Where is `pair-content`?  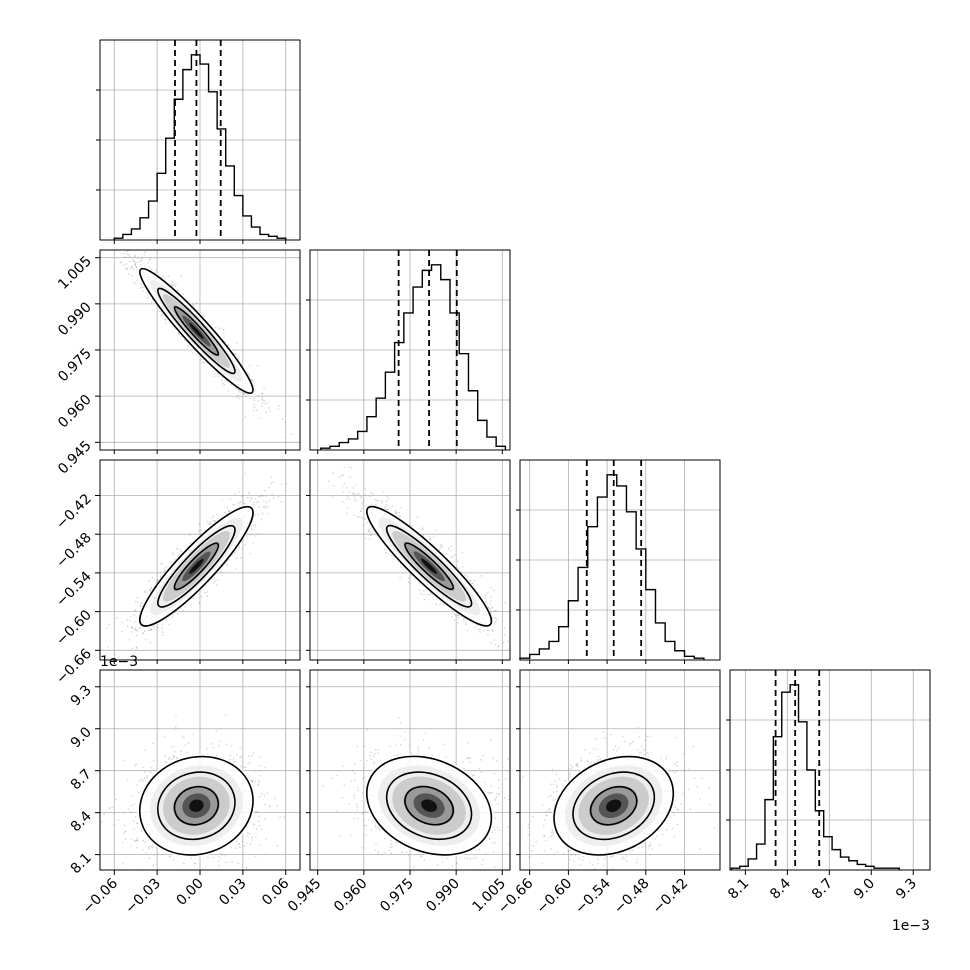
pair-content is located at coordinates (205, 341).